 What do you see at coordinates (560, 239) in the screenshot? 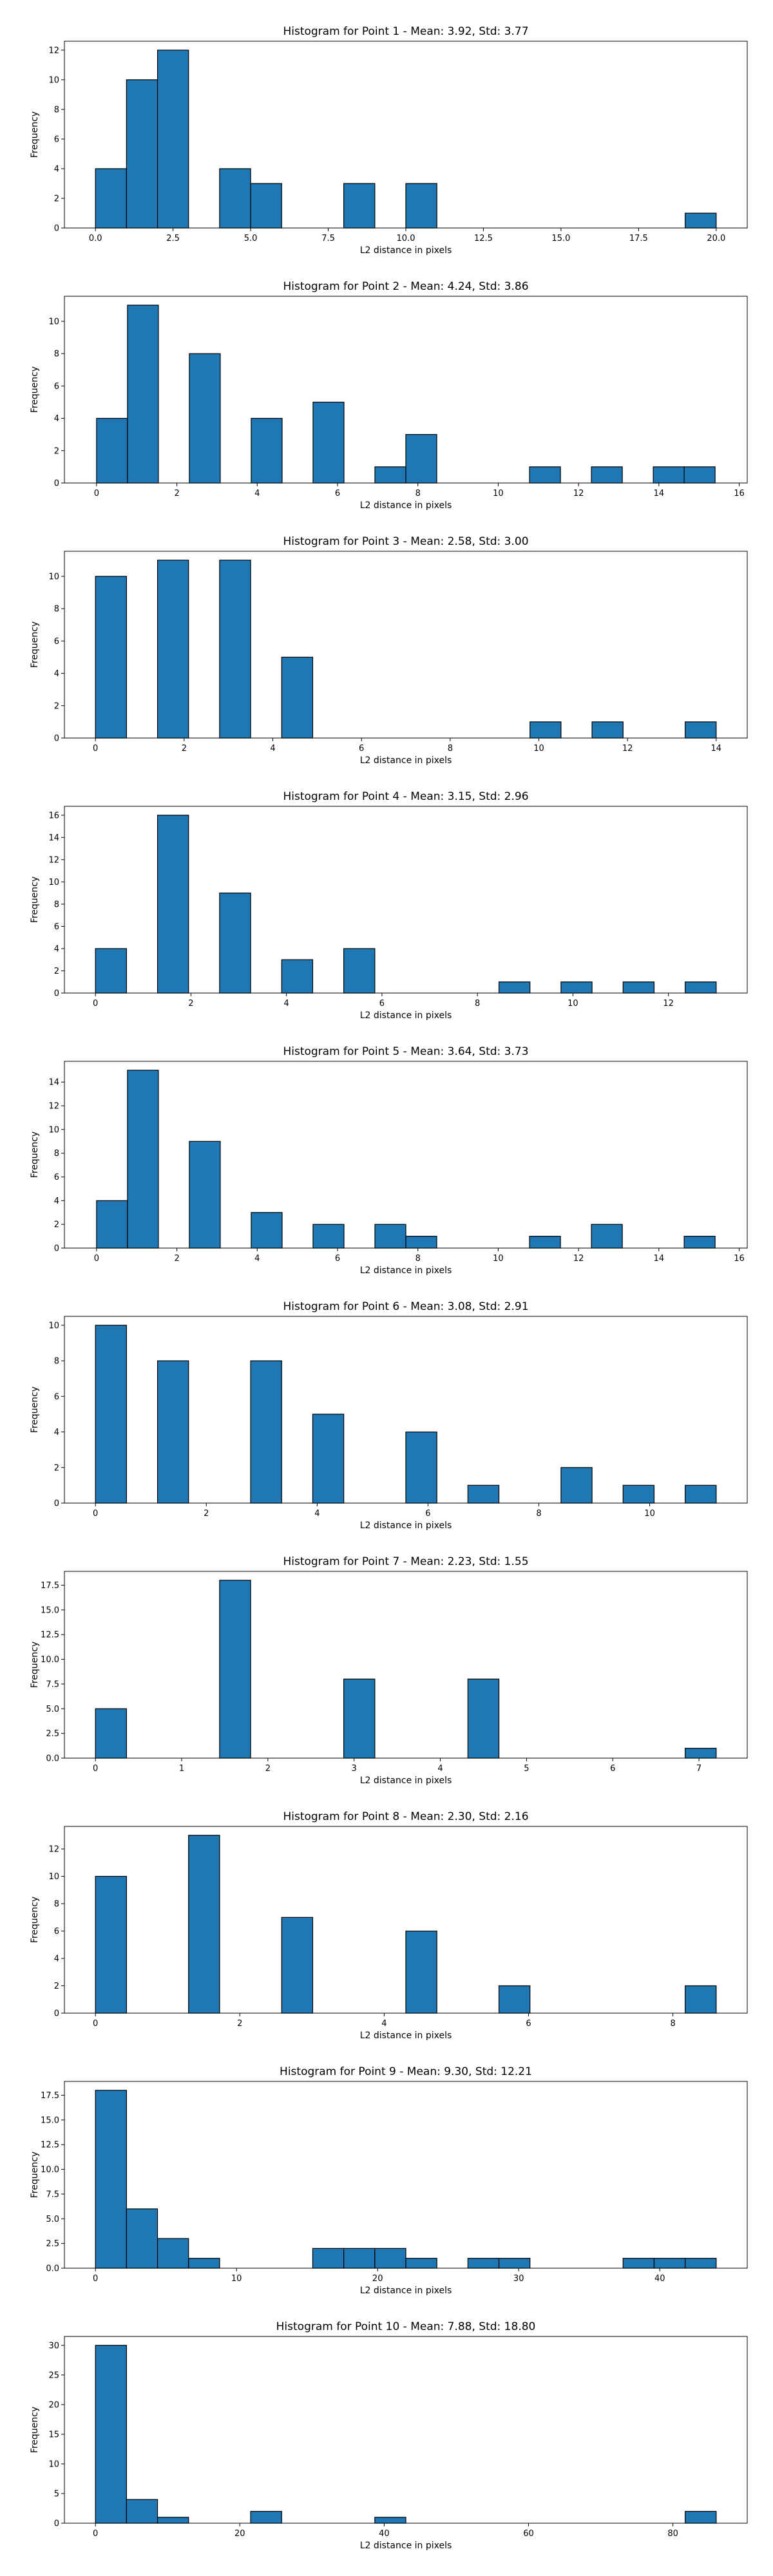
I see `x-tick-label: 15.0` at bounding box center [560, 239].